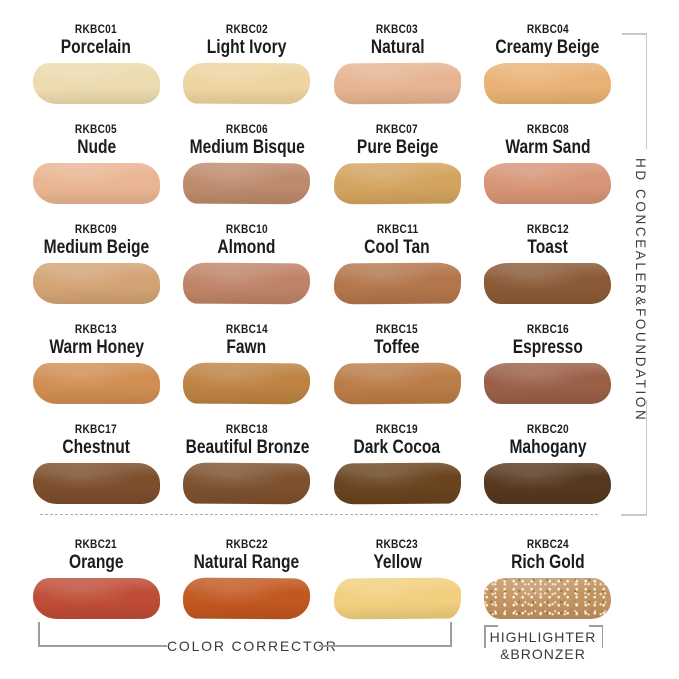 The width and height of the screenshot is (679, 679). What do you see at coordinates (39, 634) in the screenshot?
I see `color-corrector-bracket-tick-left` at bounding box center [39, 634].